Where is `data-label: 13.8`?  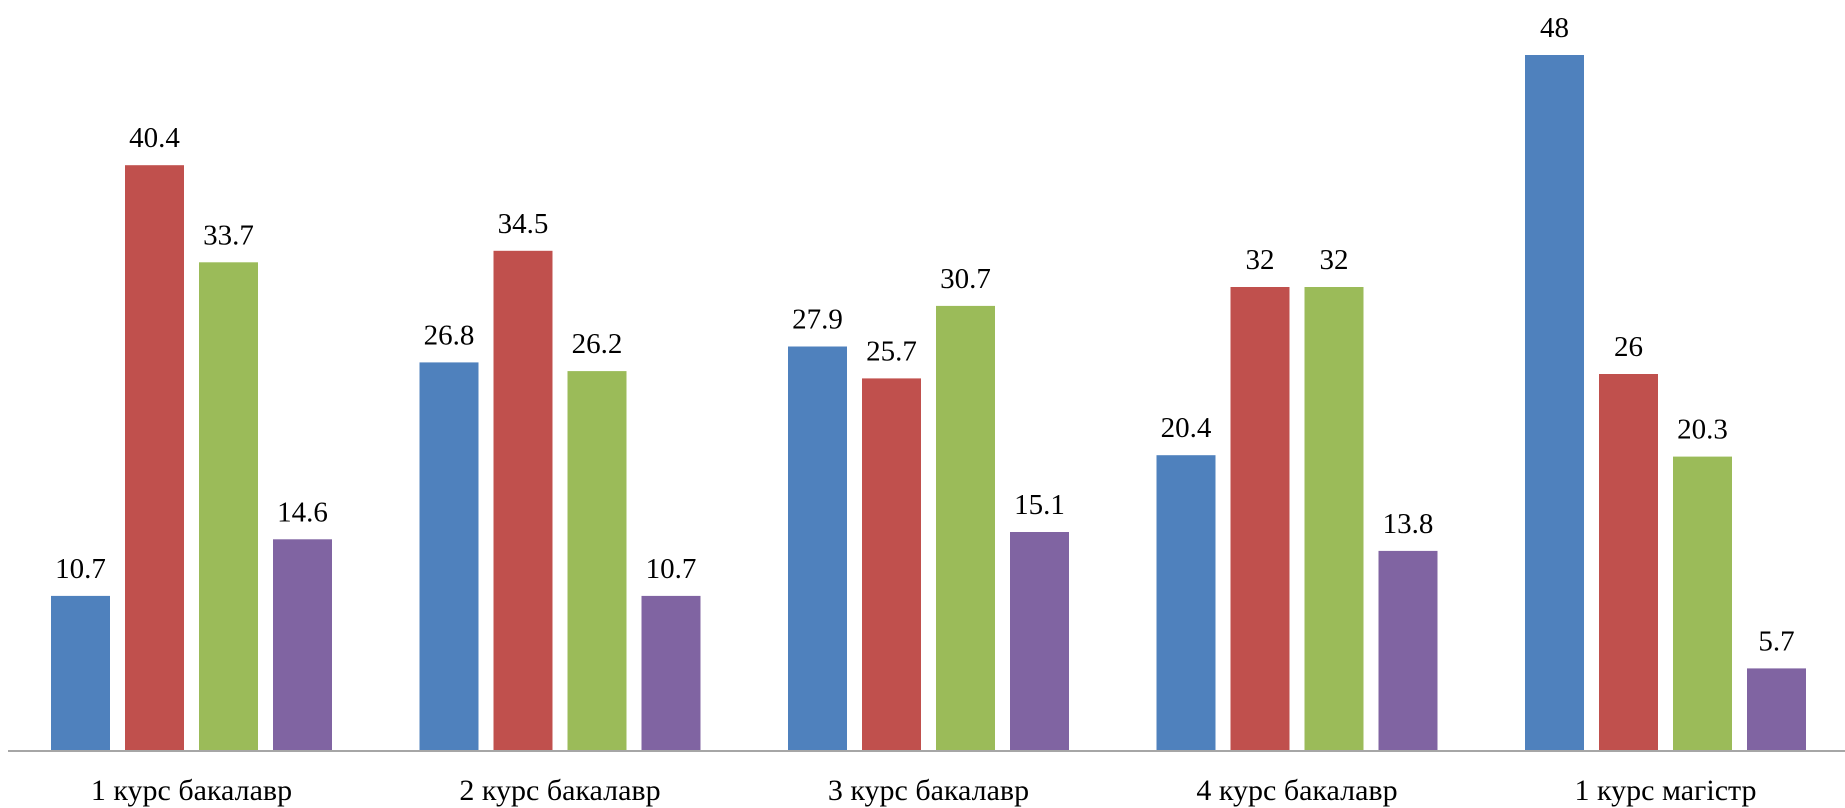
data-label: 13.8 is located at coordinates (1408, 524).